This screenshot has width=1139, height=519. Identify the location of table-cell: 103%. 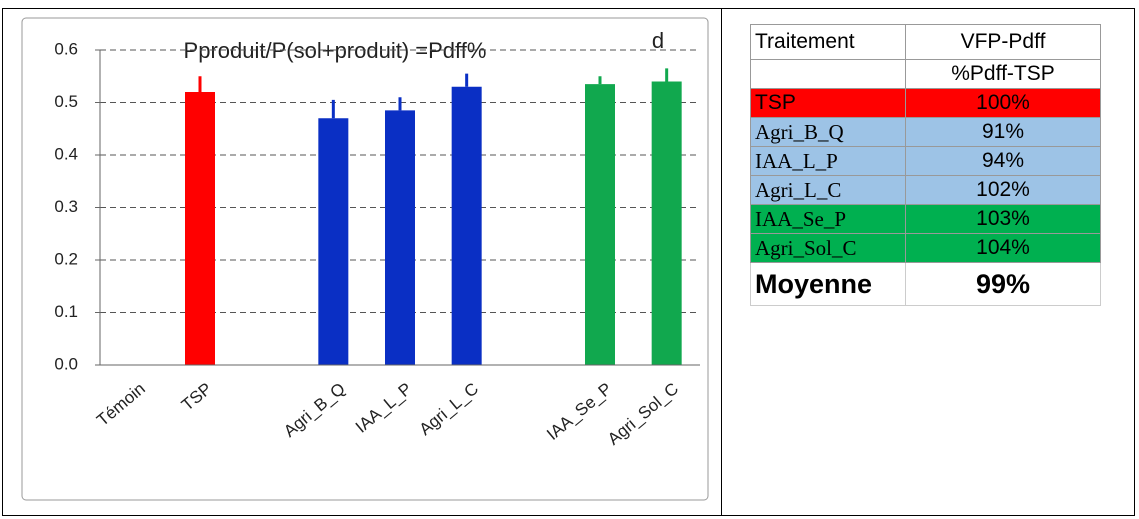
(1003, 219).